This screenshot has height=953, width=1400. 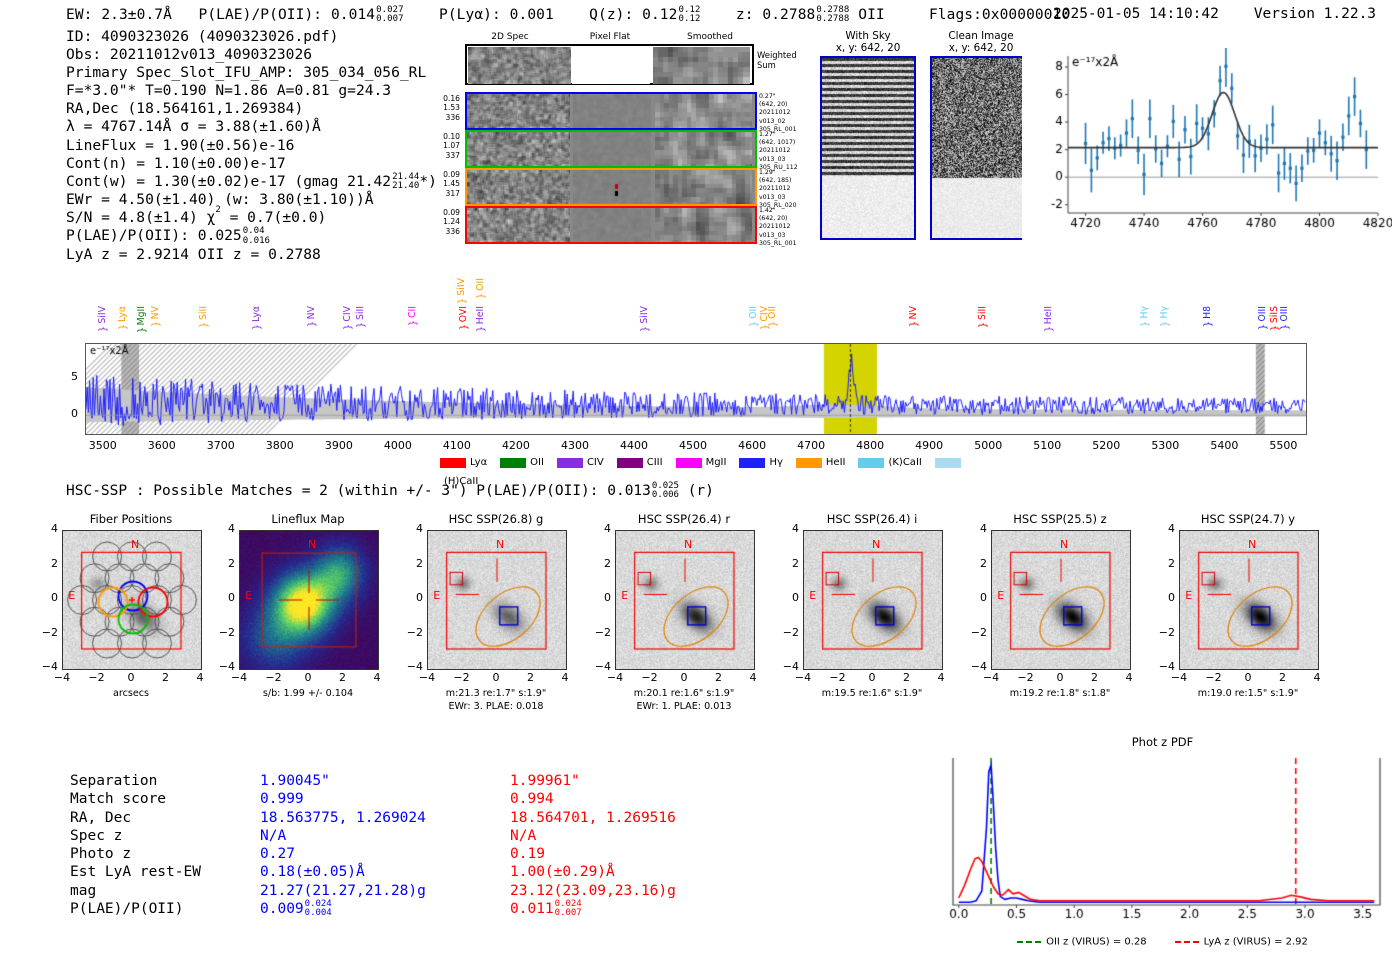 I want to click on cutout-caption-primary: m:19.2 re:1.8" s:1.8", so click(x=1060, y=693).